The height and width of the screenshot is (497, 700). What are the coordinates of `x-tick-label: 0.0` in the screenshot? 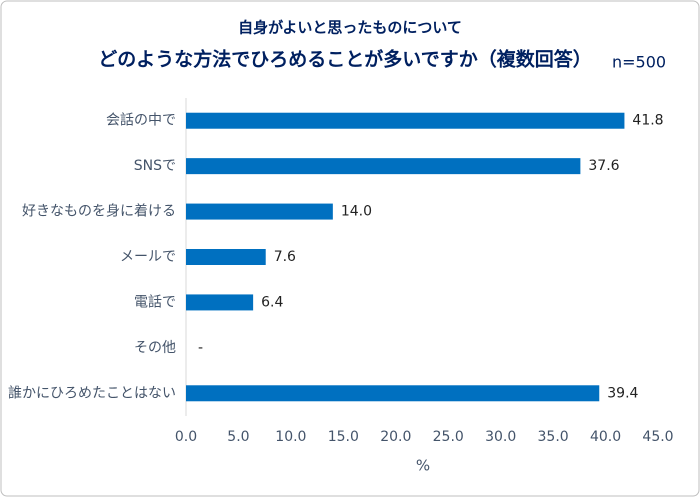 It's located at (186, 437).